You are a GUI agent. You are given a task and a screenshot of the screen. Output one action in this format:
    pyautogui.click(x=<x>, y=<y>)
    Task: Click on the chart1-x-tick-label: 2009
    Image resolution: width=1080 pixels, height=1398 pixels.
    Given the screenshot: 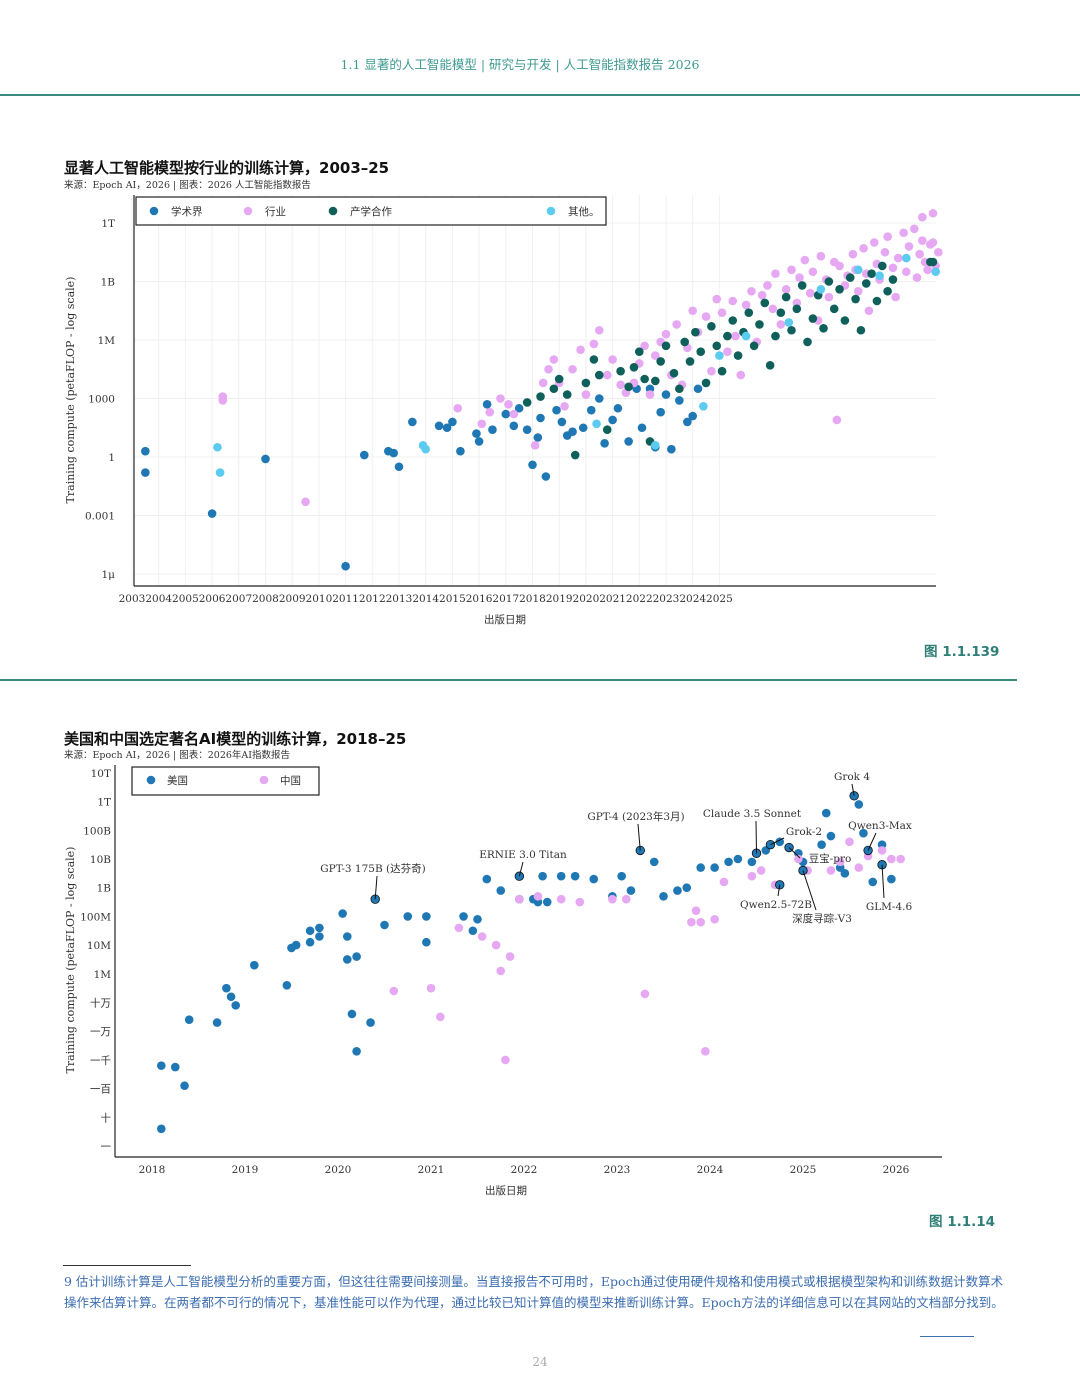 What is the action you would take?
    pyautogui.click(x=292, y=599)
    